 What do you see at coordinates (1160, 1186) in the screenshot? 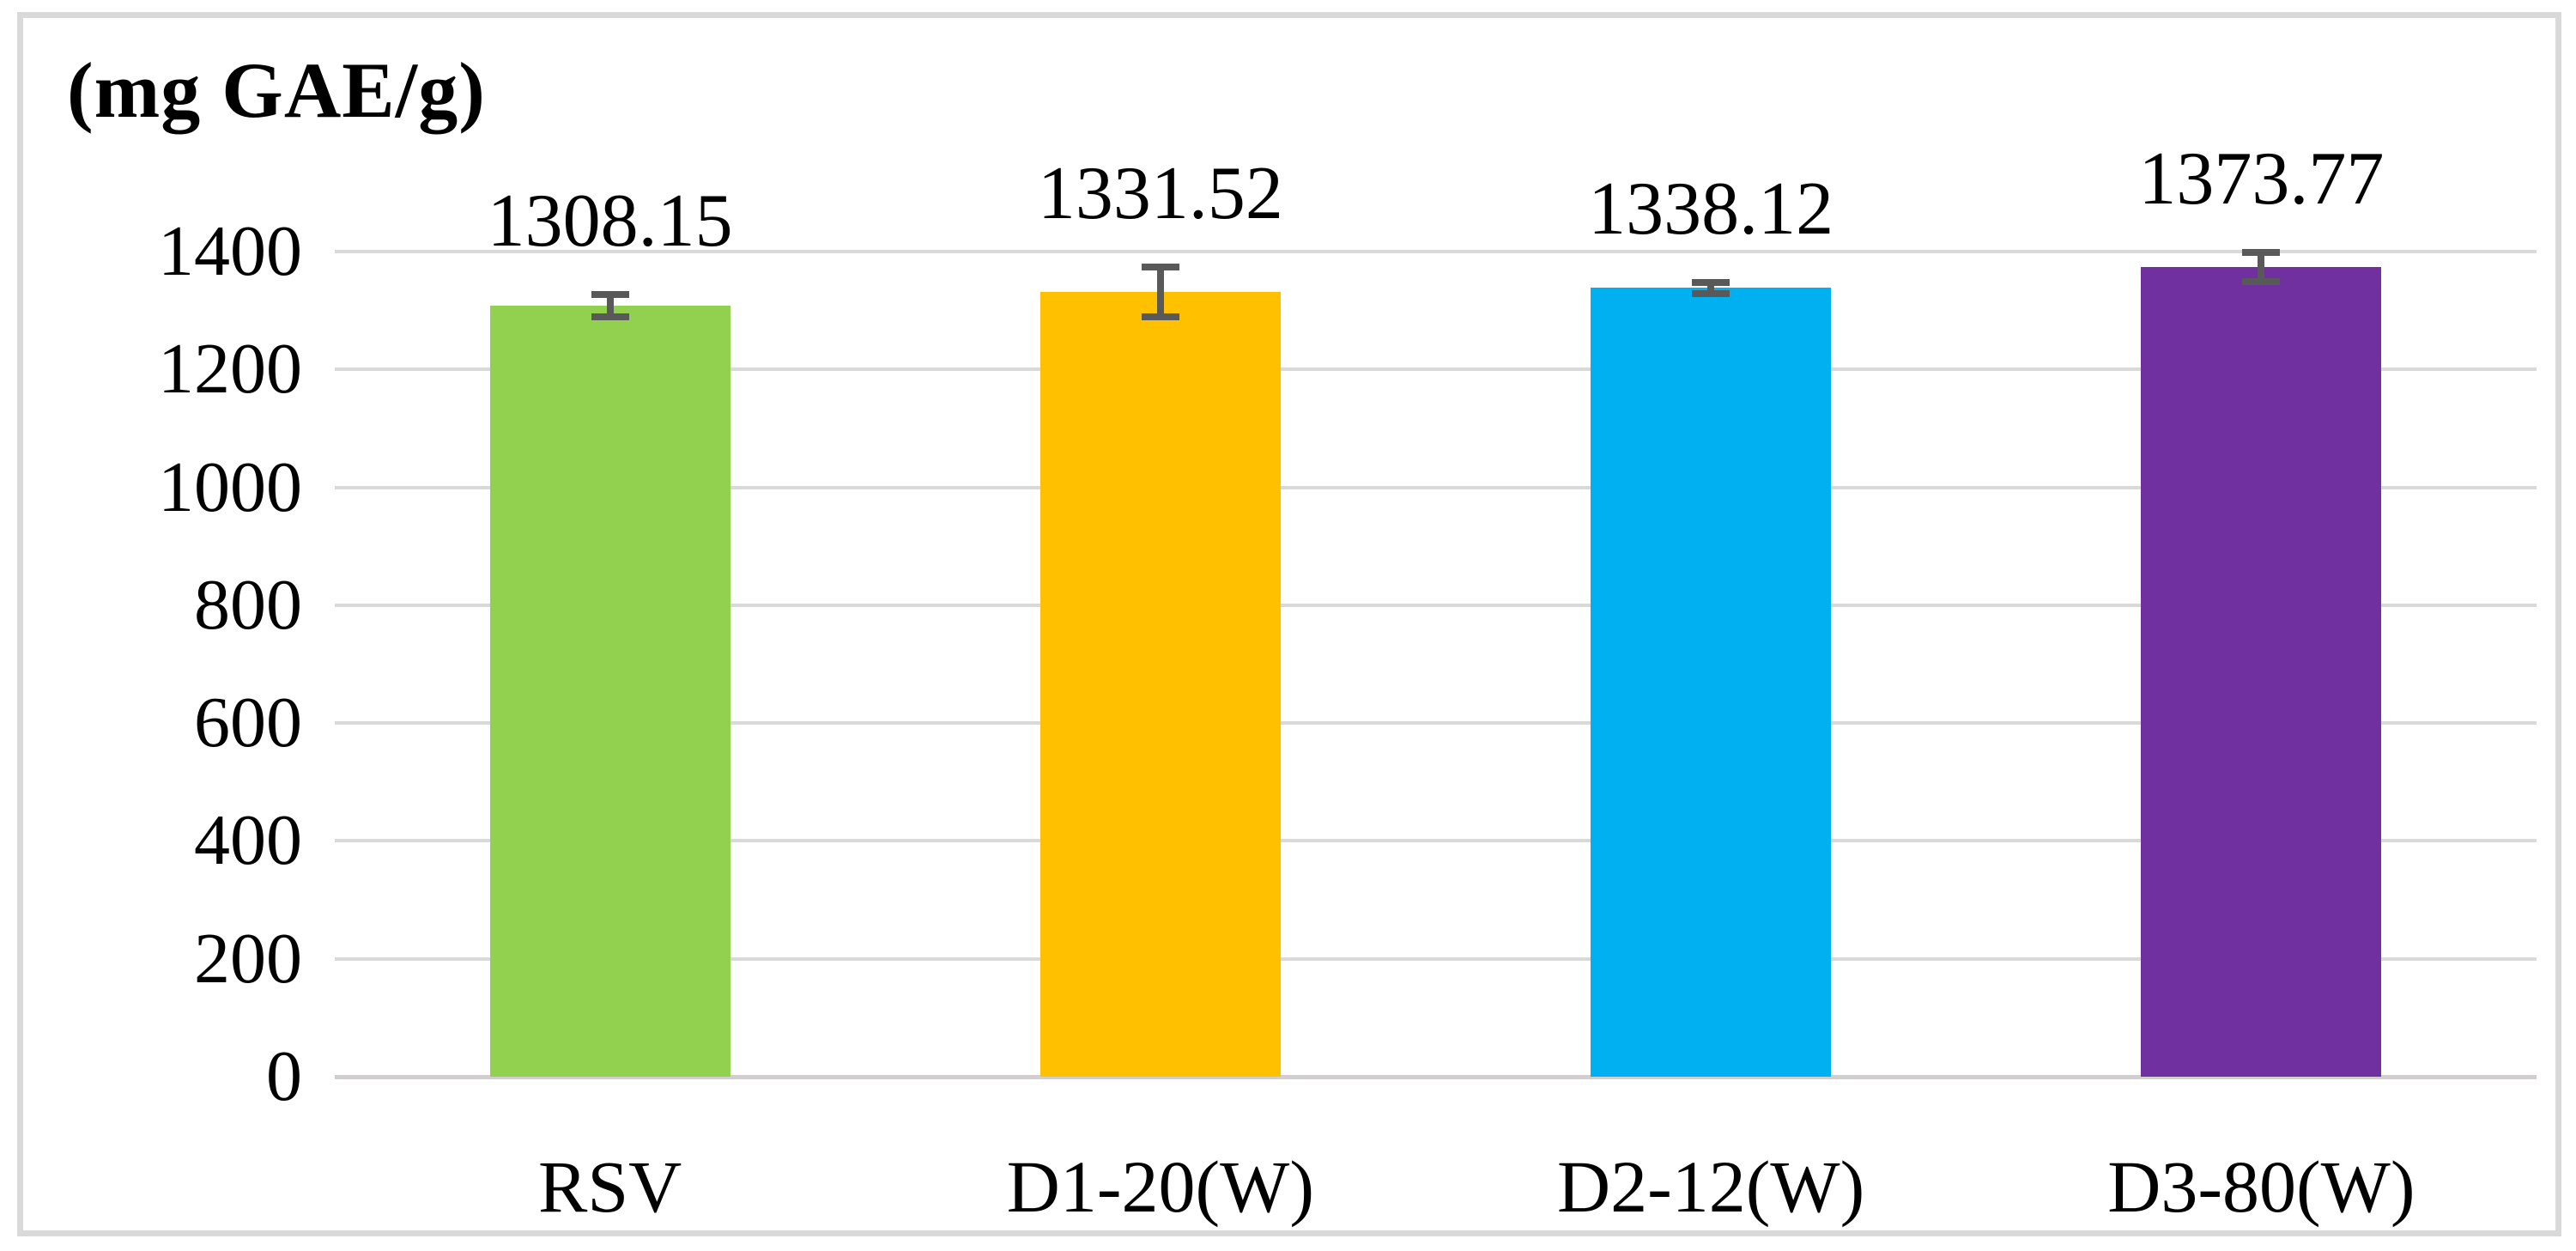
I see `x-category-label: D1-20(W)` at bounding box center [1160, 1186].